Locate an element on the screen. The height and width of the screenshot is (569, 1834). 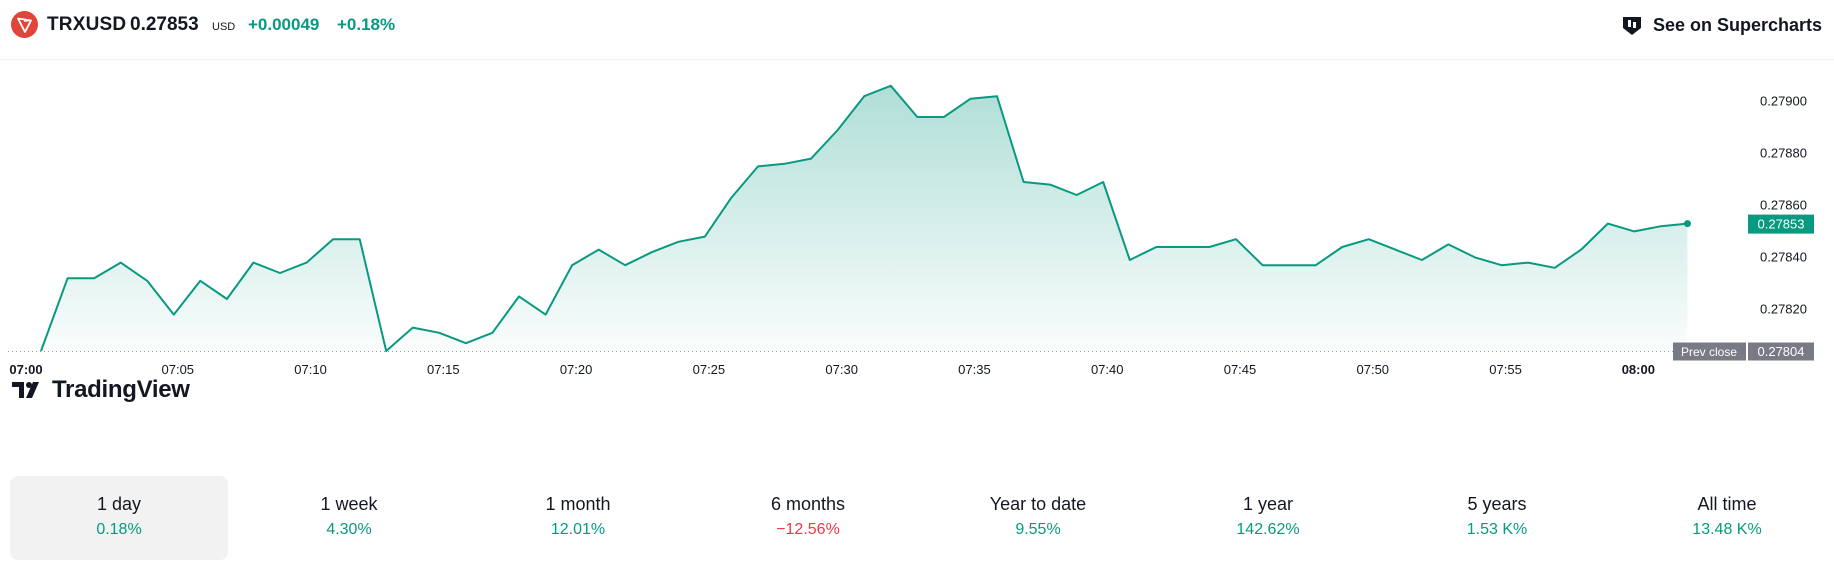
symbol-name: TRXUSD is located at coordinates (87, 24).